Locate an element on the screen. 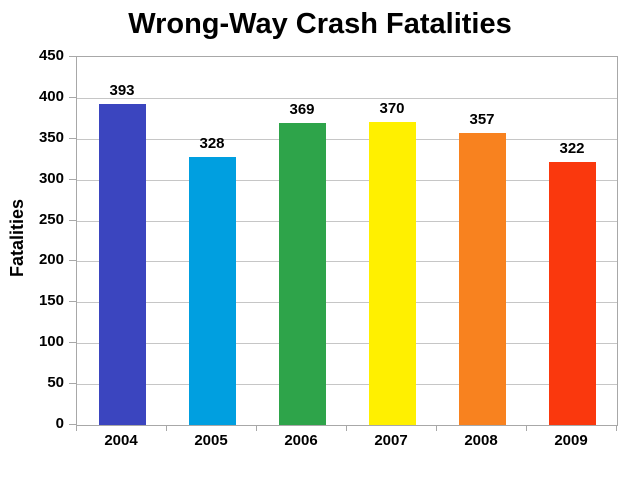 This screenshot has width=640, height=480. y-tick-label: 300 is located at coordinates (51, 178).